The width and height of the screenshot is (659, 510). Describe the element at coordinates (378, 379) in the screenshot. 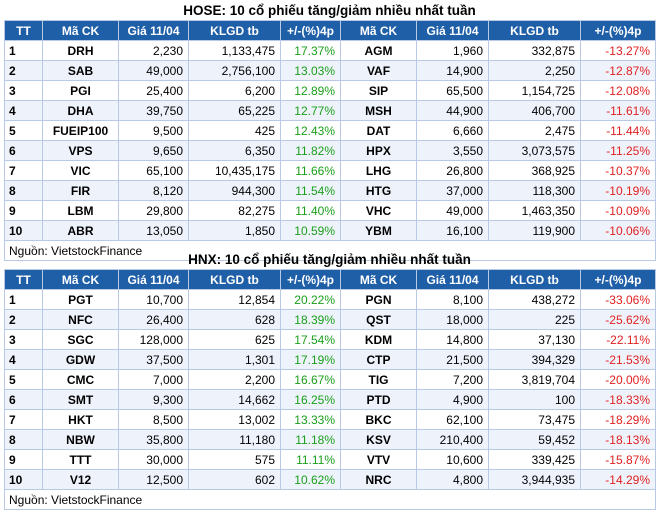

I see `loser-code: TIG` at that location.